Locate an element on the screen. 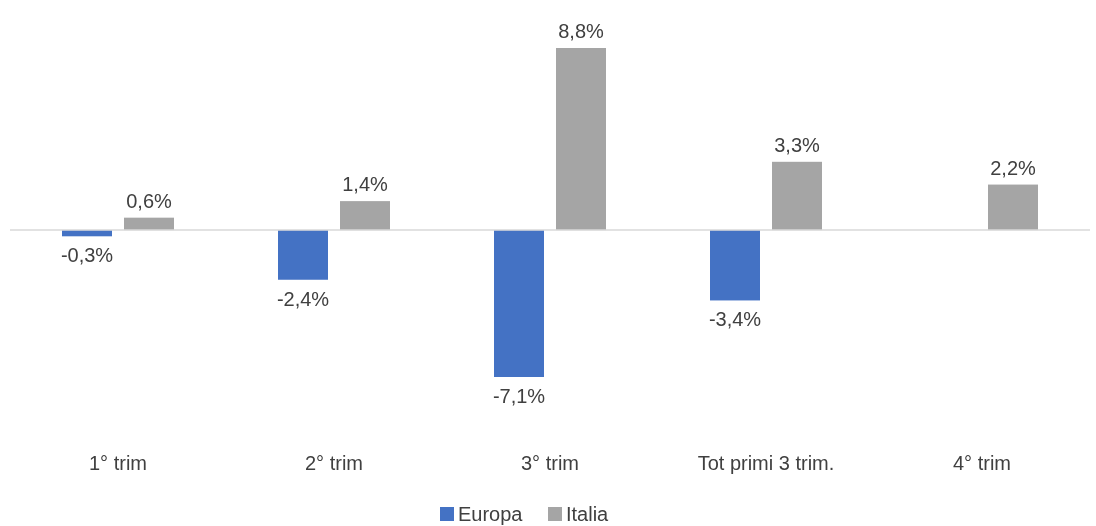 The width and height of the screenshot is (1096, 526). data-label: -3,4% is located at coordinates (735, 319).